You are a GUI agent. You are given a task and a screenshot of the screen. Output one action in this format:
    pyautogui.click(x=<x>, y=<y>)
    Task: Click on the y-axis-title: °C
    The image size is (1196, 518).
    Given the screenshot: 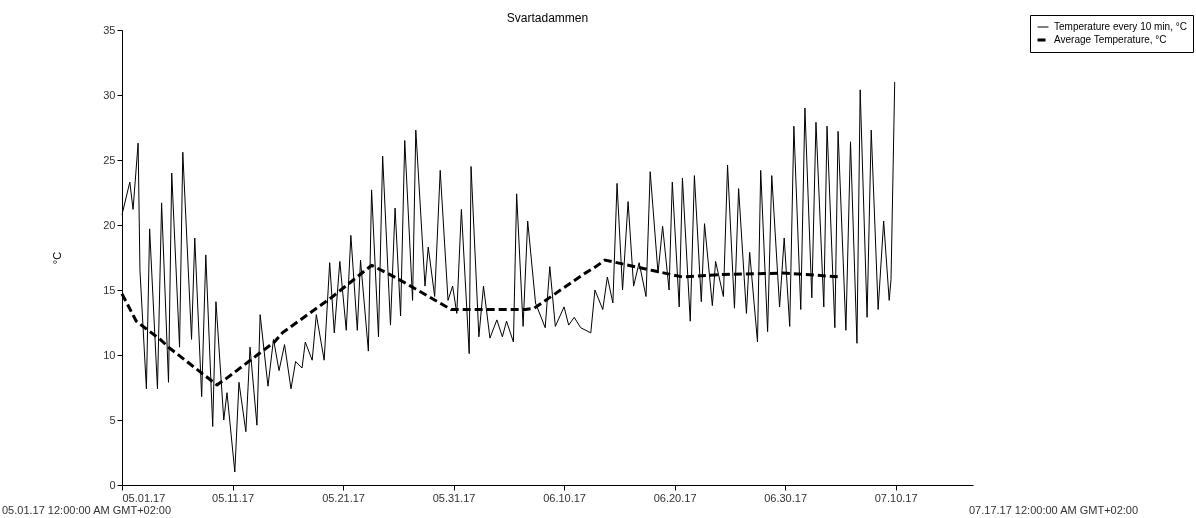 What is the action you would take?
    pyautogui.click(x=57, y=258)
    